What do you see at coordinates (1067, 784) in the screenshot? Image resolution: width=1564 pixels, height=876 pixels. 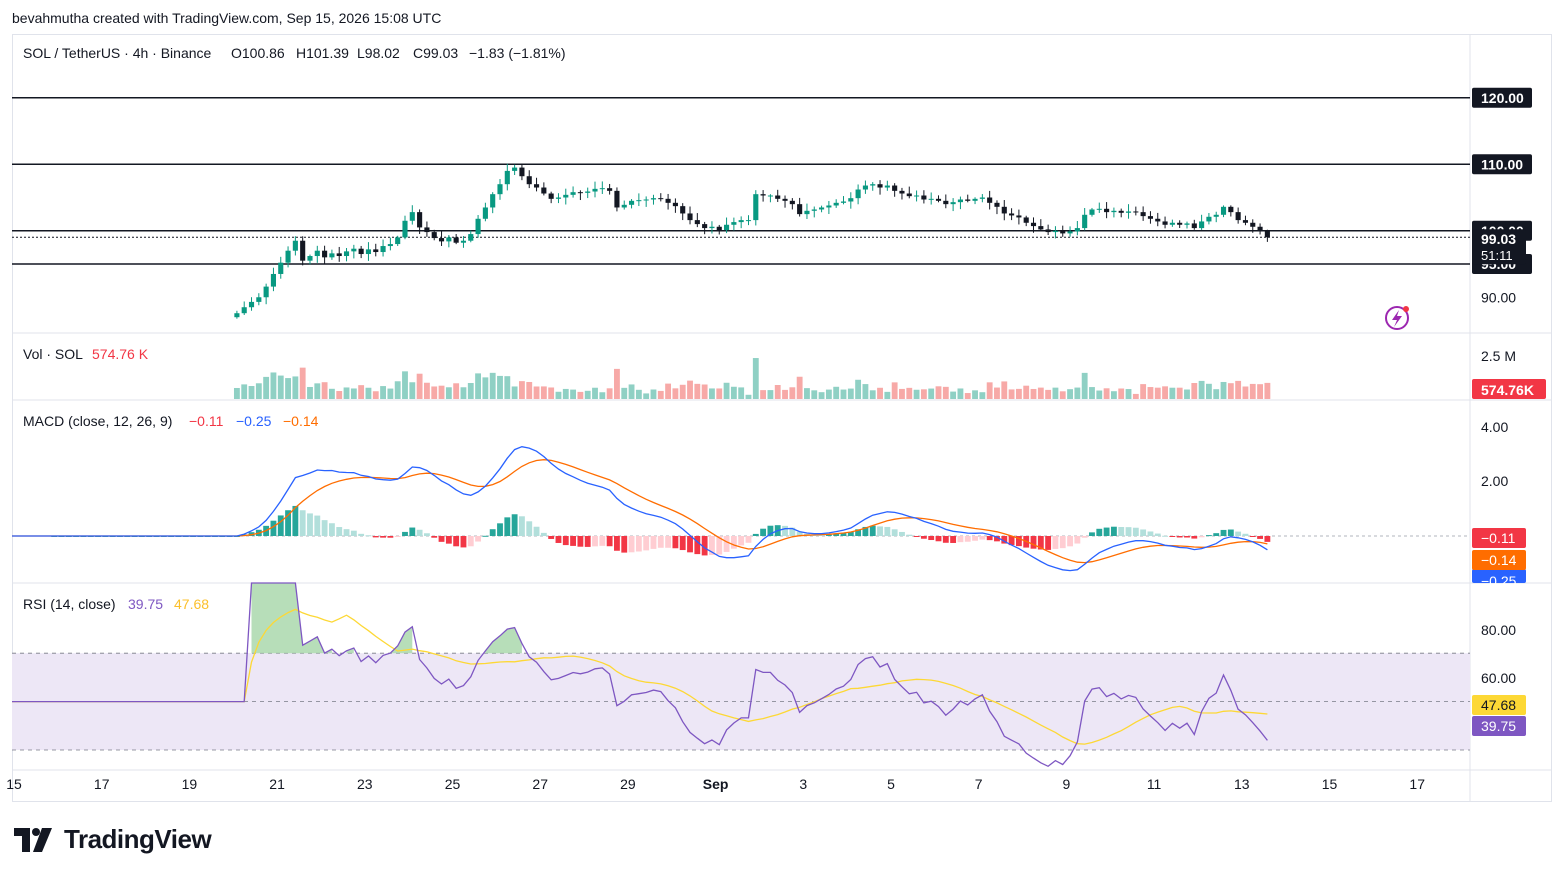 I see `time-label-12: 9` at bounding box center [1067, 784].